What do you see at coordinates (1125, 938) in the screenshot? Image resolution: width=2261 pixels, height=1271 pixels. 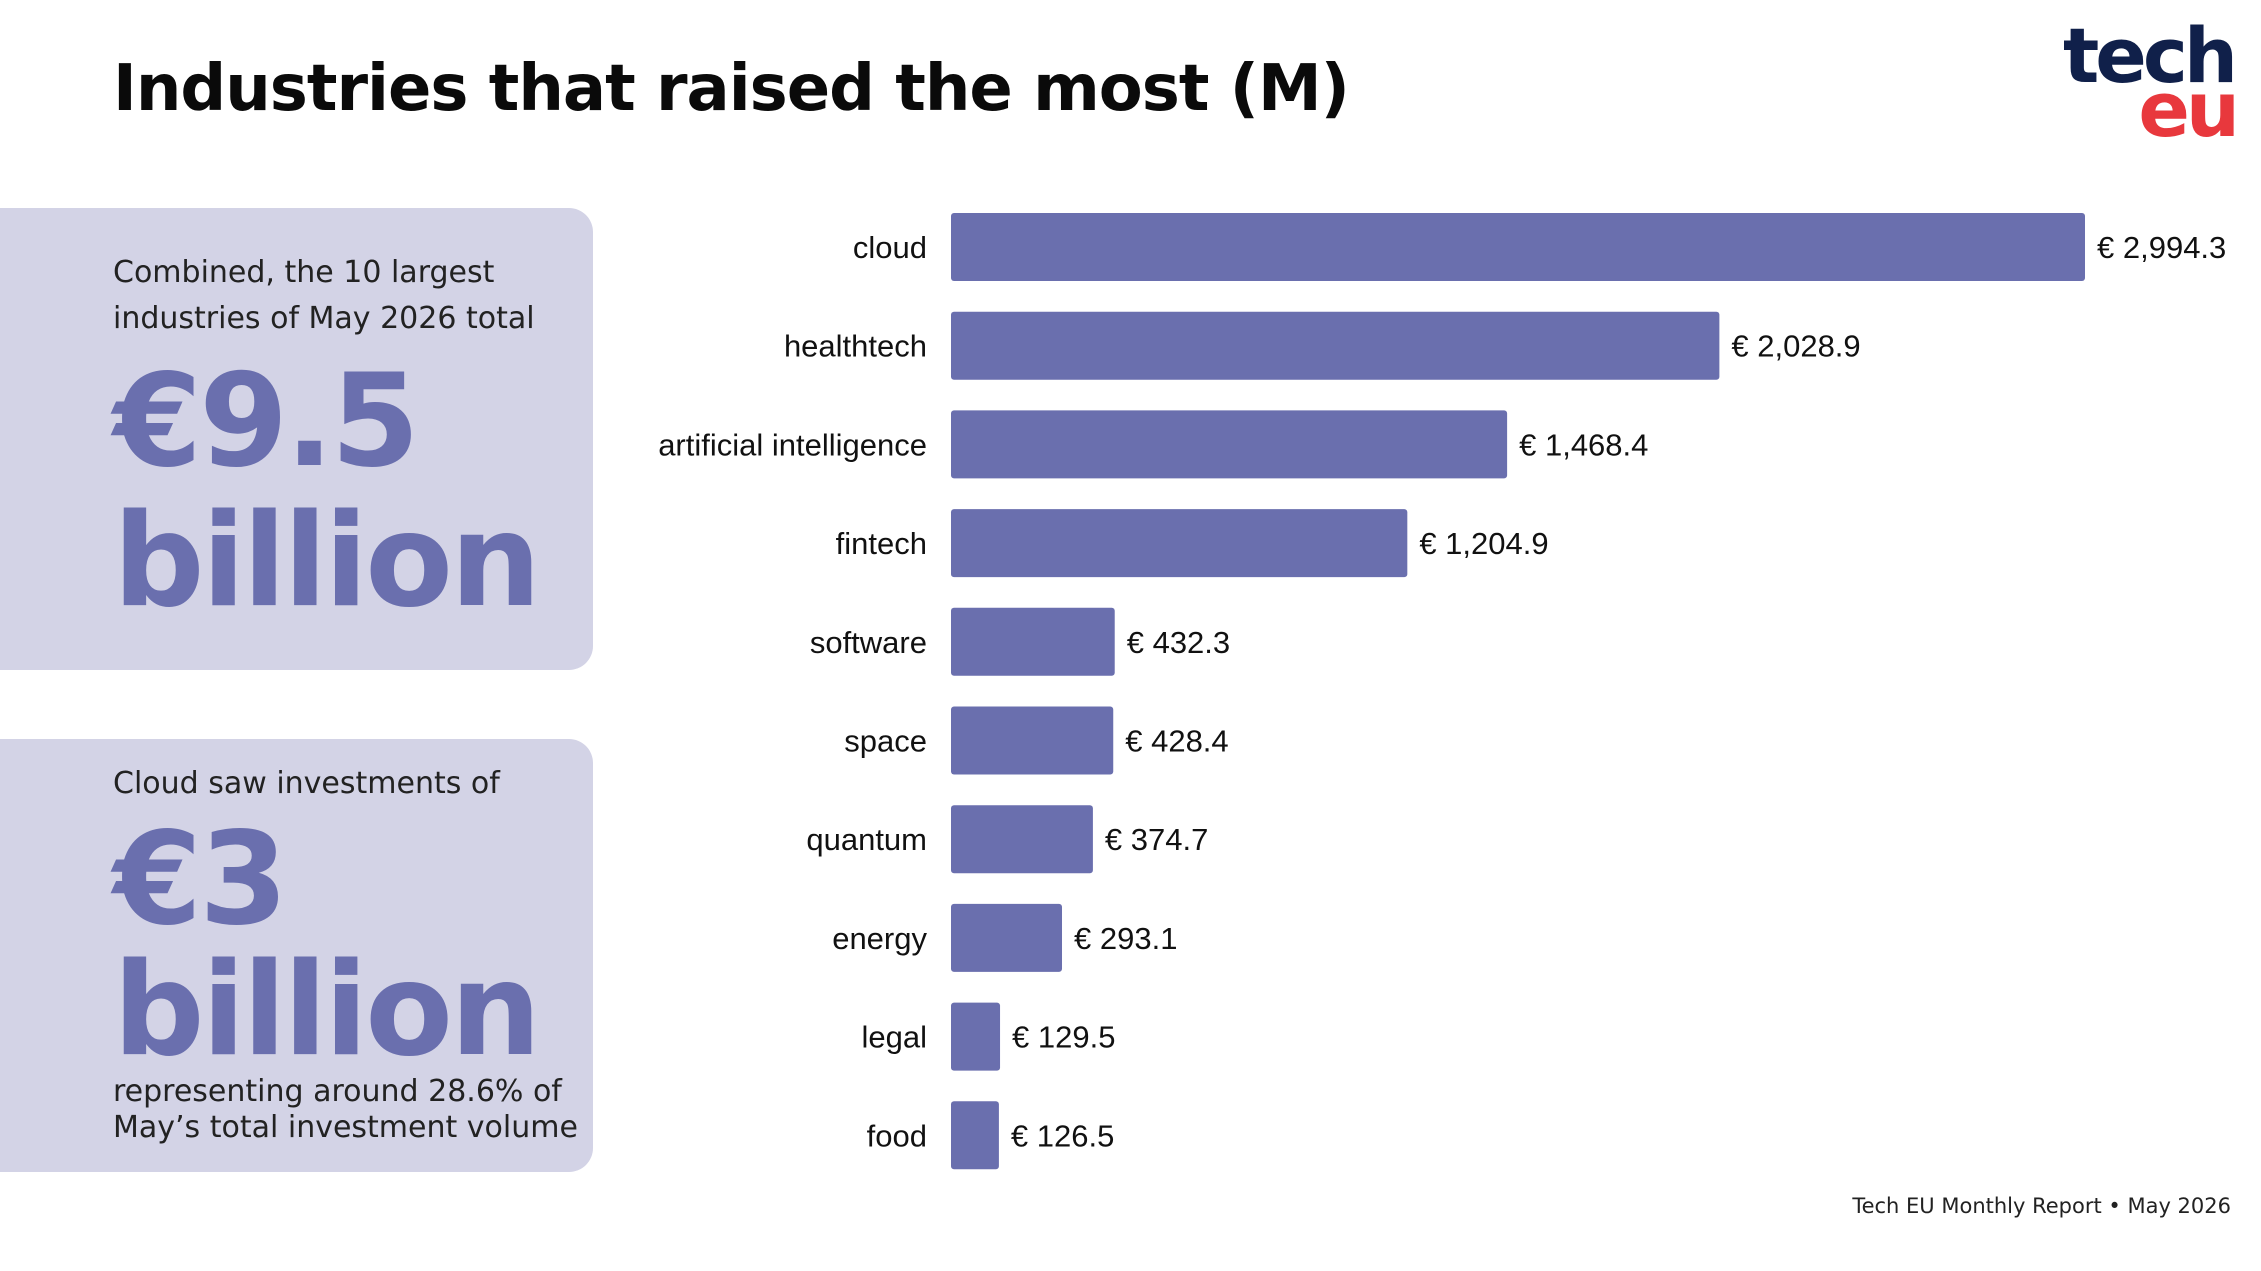 I see `value-label-energy: € 293.1` at bounding box center [1125, 938].